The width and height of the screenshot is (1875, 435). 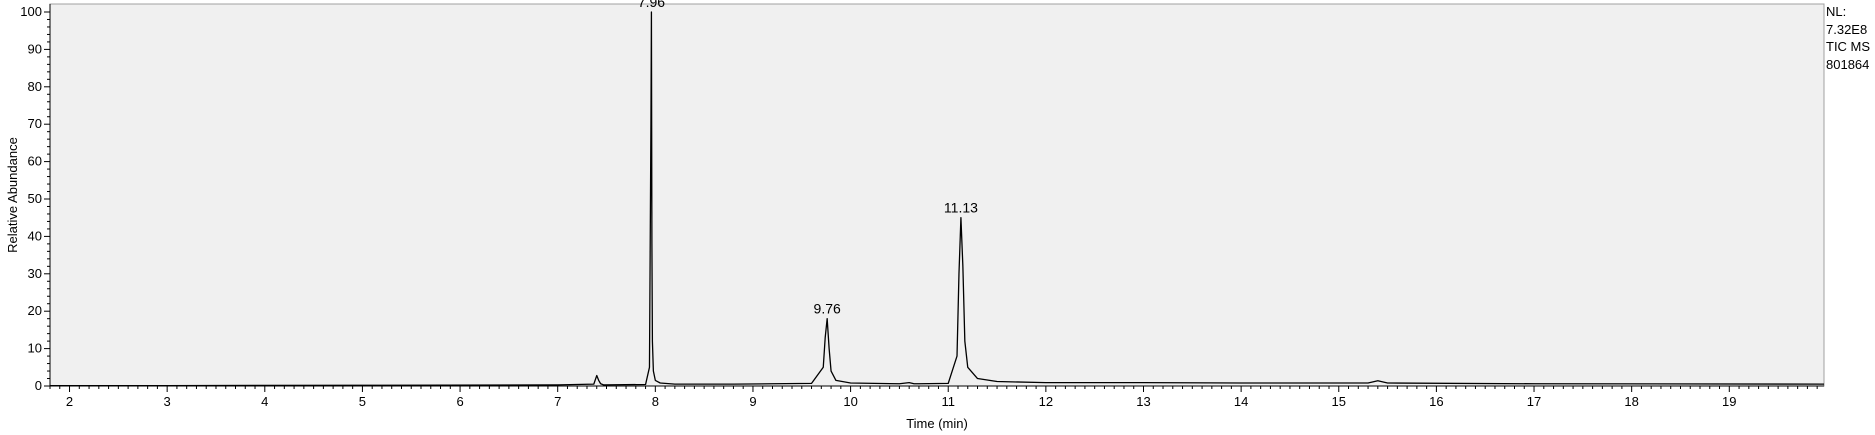 What do you see at coordinates (31, 11) in the screenshot?
I see `y-tick-label: 100` at bounding box center [31, 11].